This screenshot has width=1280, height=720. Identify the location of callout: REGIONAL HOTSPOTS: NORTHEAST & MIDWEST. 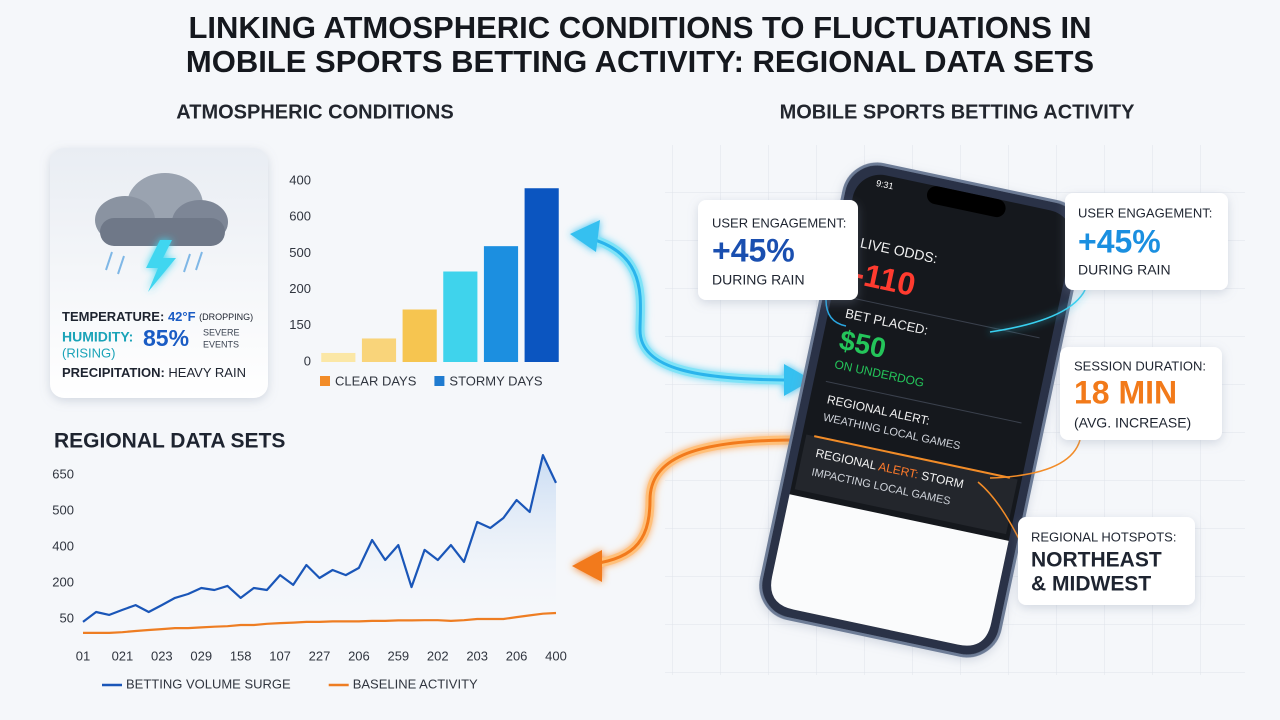
(1106, 561).